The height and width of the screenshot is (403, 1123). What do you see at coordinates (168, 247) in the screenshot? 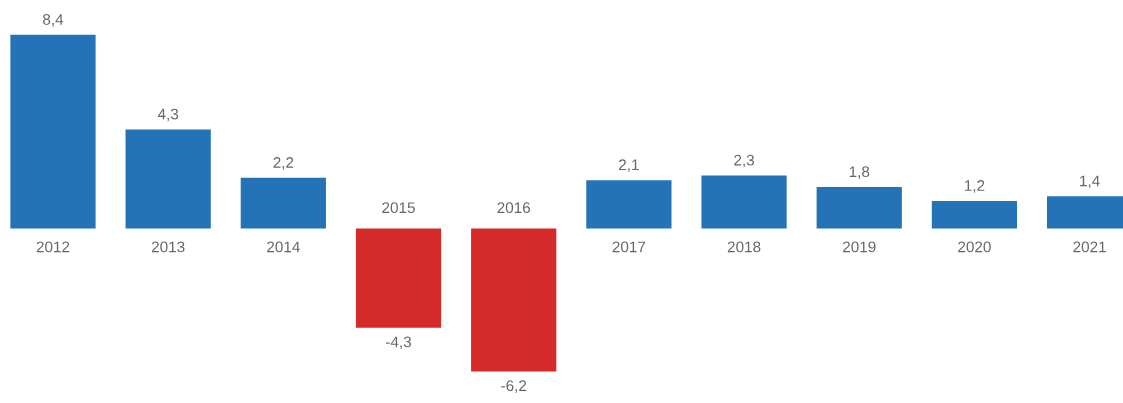
I see `x-tick-label: 2013` at bounding box center [168, 247].